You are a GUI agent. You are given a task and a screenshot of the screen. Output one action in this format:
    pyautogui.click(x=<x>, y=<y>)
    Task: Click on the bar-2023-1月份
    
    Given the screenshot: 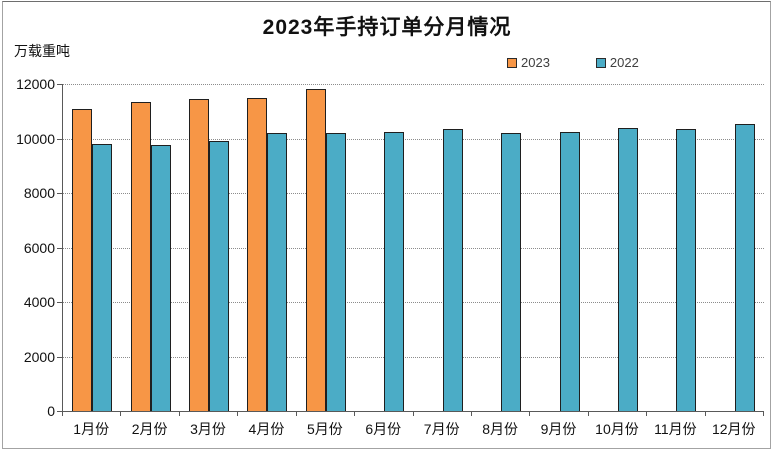 What is the action you would take?
    pyautogui.click(x=82, y=260)
    